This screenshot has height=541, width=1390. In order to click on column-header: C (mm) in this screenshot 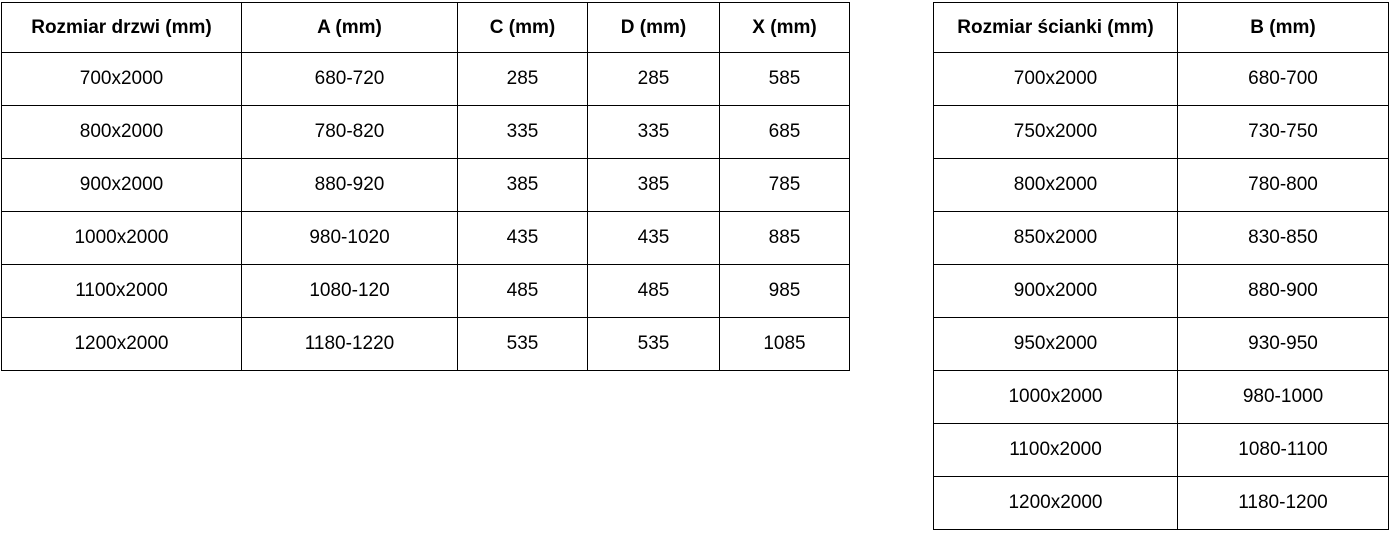, I will do `click(522, 27)`.